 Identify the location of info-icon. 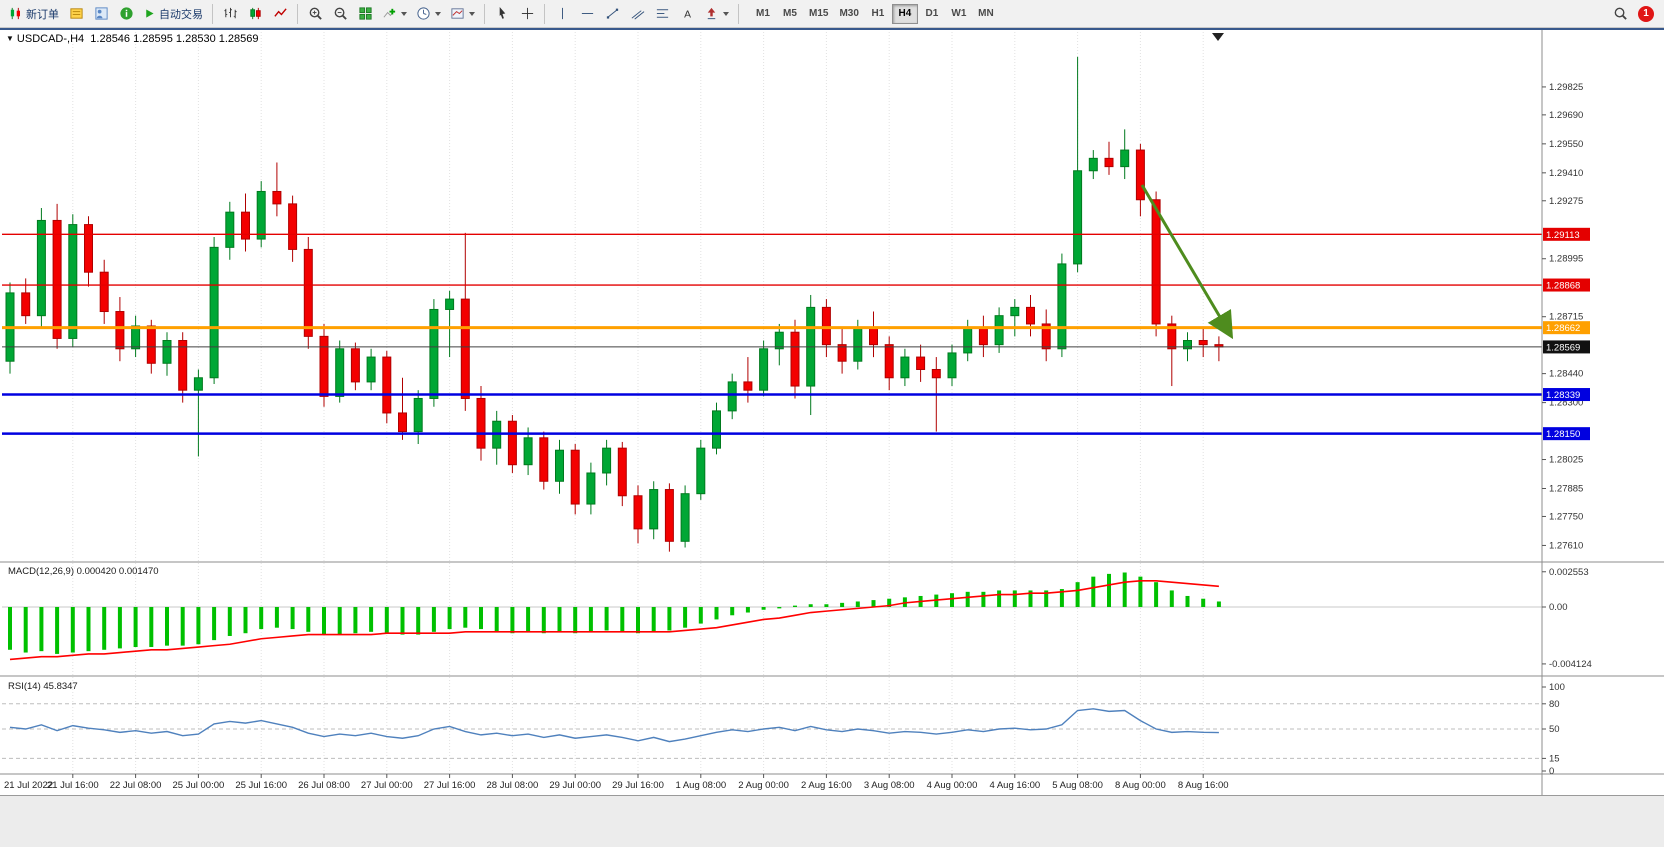
(126, 13).